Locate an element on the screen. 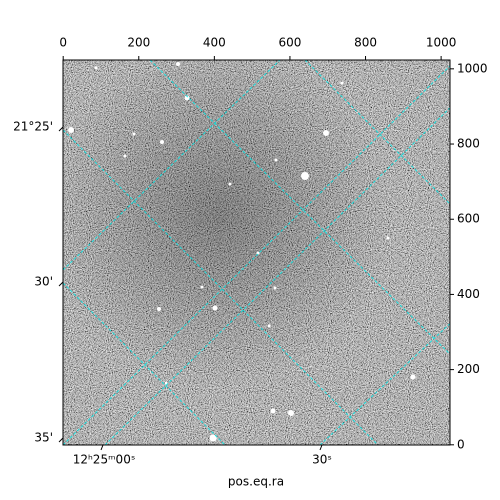  dec-tick-label: 30' is located at coordinates (43, 282).